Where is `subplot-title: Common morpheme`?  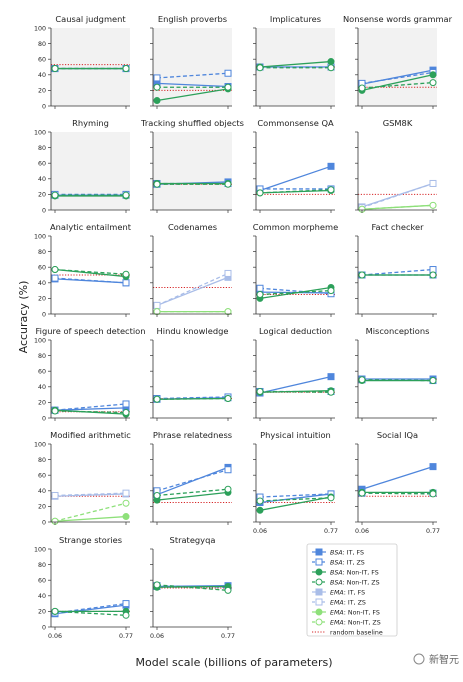
subplot-title: Common morpheme is located at coordinates (295, 227).